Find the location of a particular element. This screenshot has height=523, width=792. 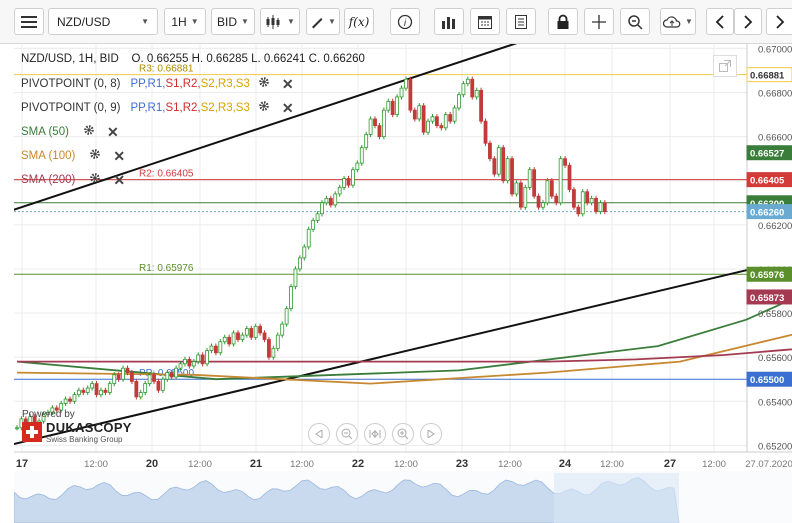

fit-button is located at coordinates (375, 434).